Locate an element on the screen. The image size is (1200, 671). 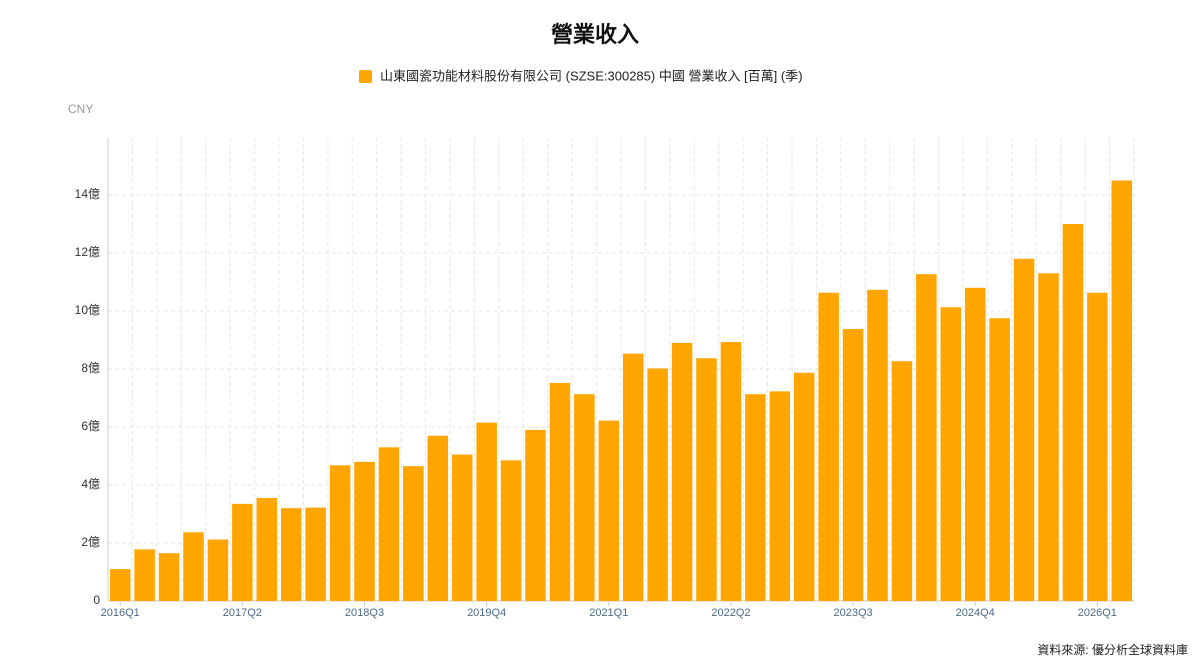
x-tick-label: 2024Q4 is located at coordinates (975, 613).